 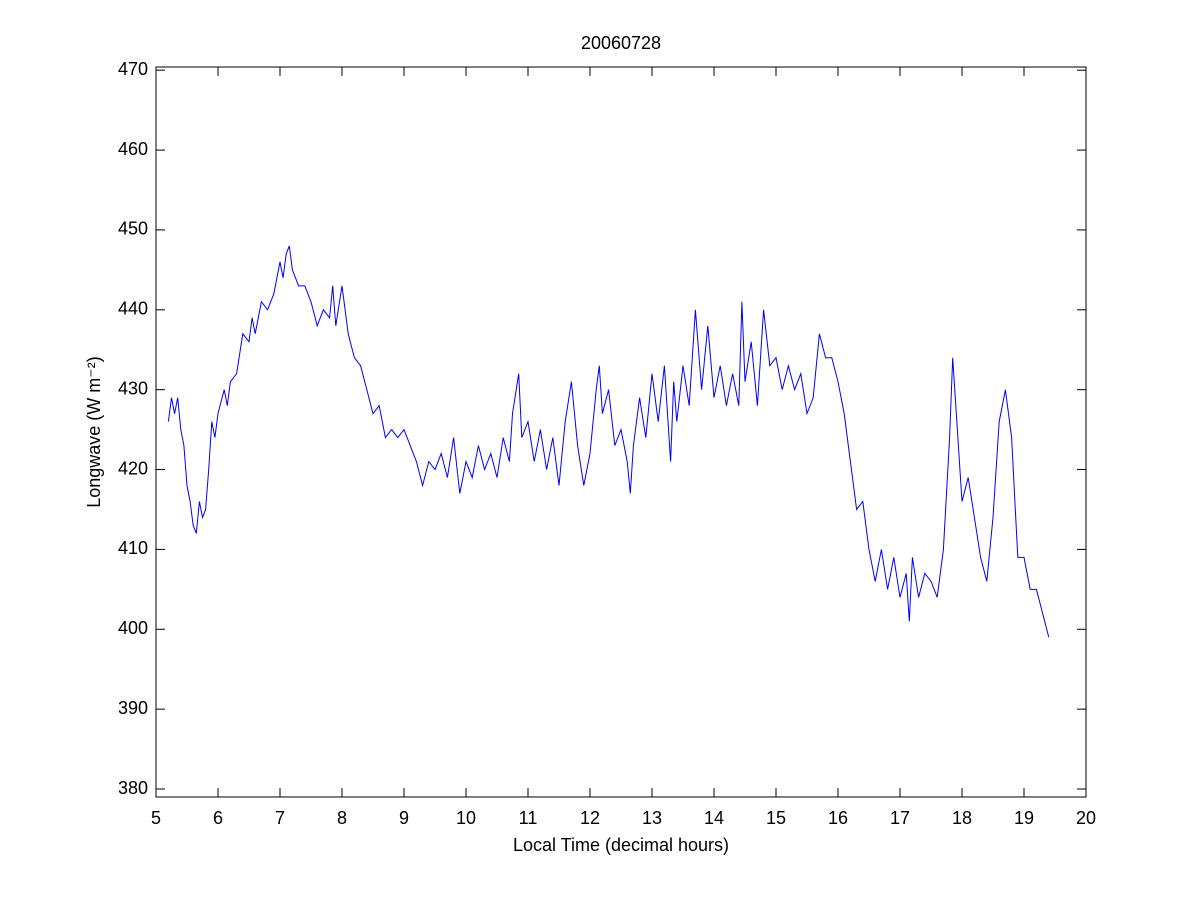 What do you see at coordinates (404, 818) in the screenshot?
I see `x-tick-label: 9` at bounding box center [404, 818].